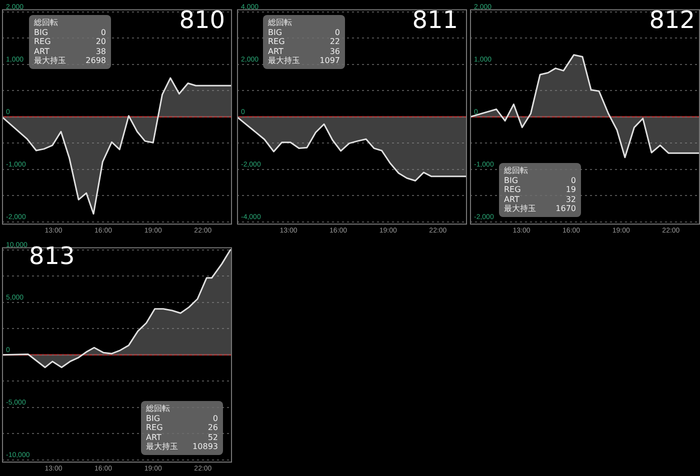 The width and height of the screenshot is (700, 476). I want to click on text: REG 20, so click(70, 41).